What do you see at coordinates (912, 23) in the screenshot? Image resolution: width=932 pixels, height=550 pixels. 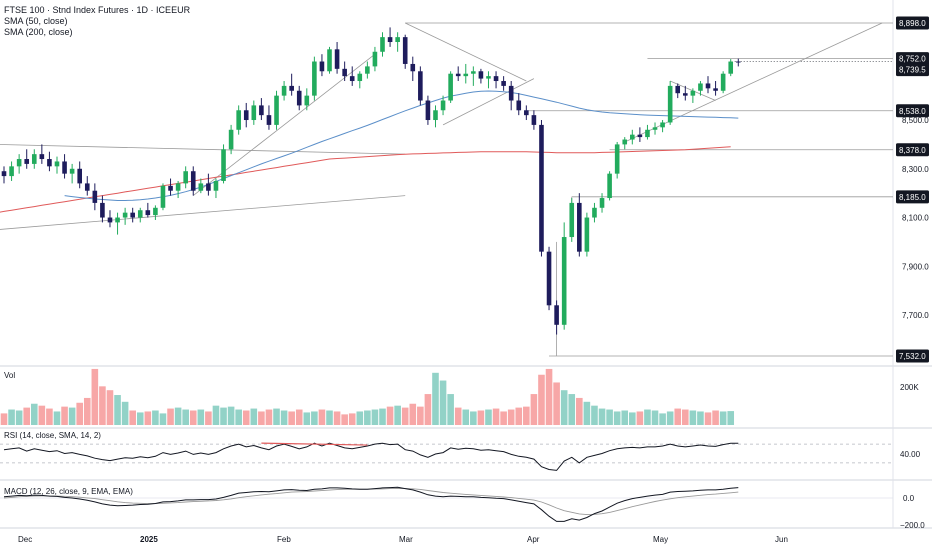 I see `price-level-label: 8,898.0` at bounding box center [912, 23].